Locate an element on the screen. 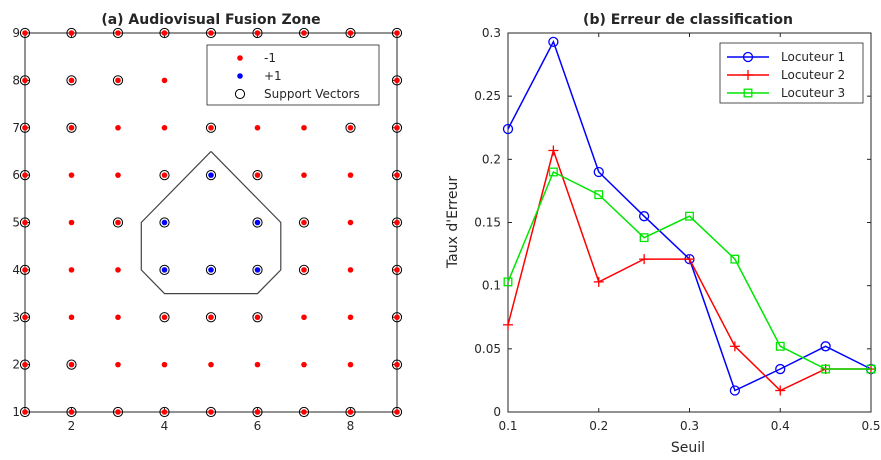 Image resolution: width=881 pixels, height=460 pixels. panel-a-y-tick-label: 6 is located at coordinates (16, 175).